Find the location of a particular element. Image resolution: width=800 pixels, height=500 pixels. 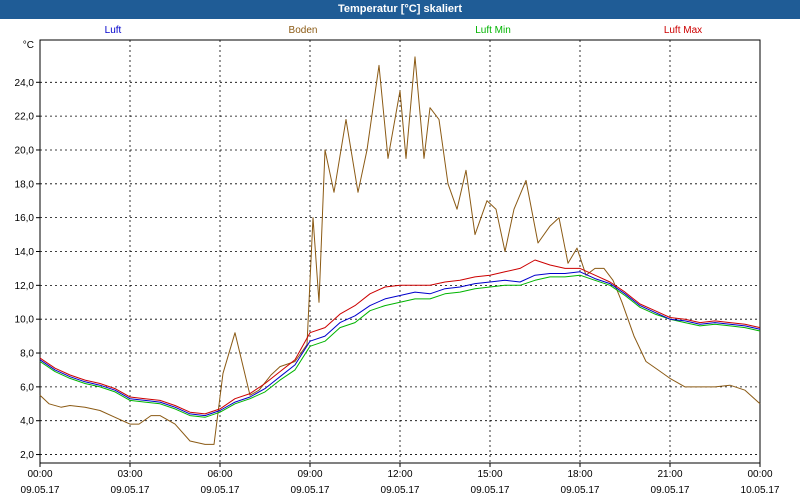

y-tick-label: 20,0 is located at coordinates (25, 150).